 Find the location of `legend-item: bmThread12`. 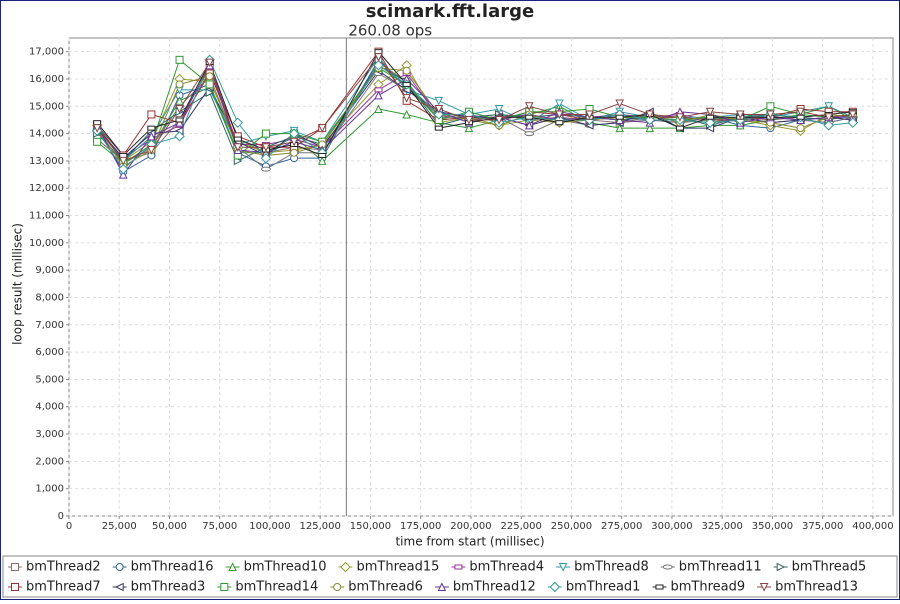

legend-item: bmThread12 is located at coordinates (485, 587).